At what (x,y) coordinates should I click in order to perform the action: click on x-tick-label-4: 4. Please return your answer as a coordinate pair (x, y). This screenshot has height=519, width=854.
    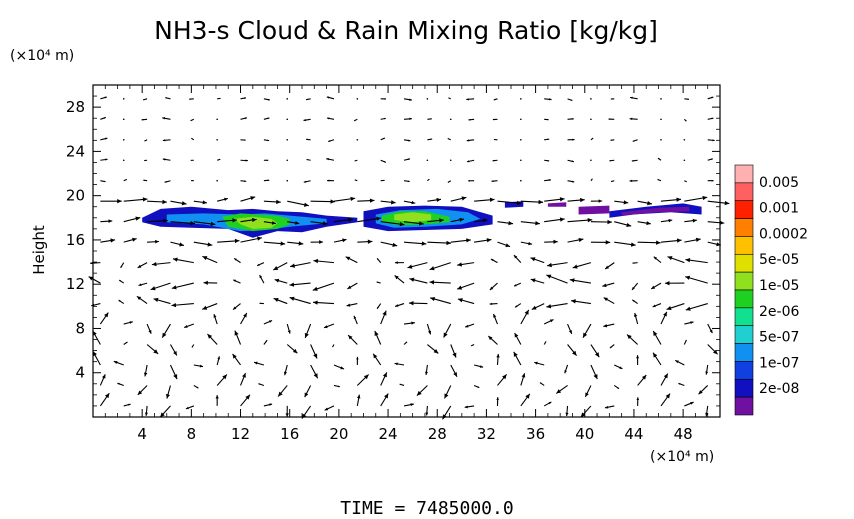
    Looking at the image, I should click on (142, 434).